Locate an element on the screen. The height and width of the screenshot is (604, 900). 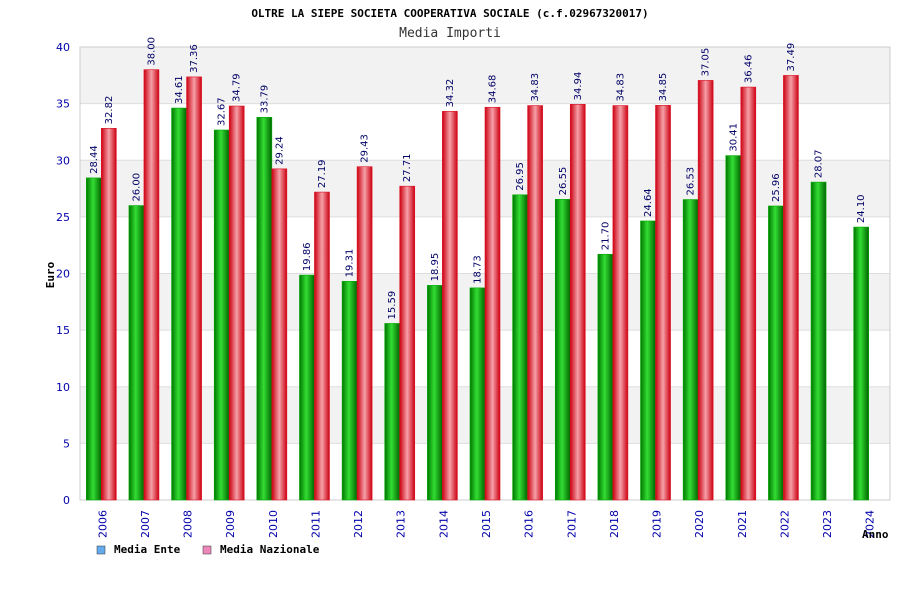
bar-media-ente-2013 is located at coordinates (392, 412).